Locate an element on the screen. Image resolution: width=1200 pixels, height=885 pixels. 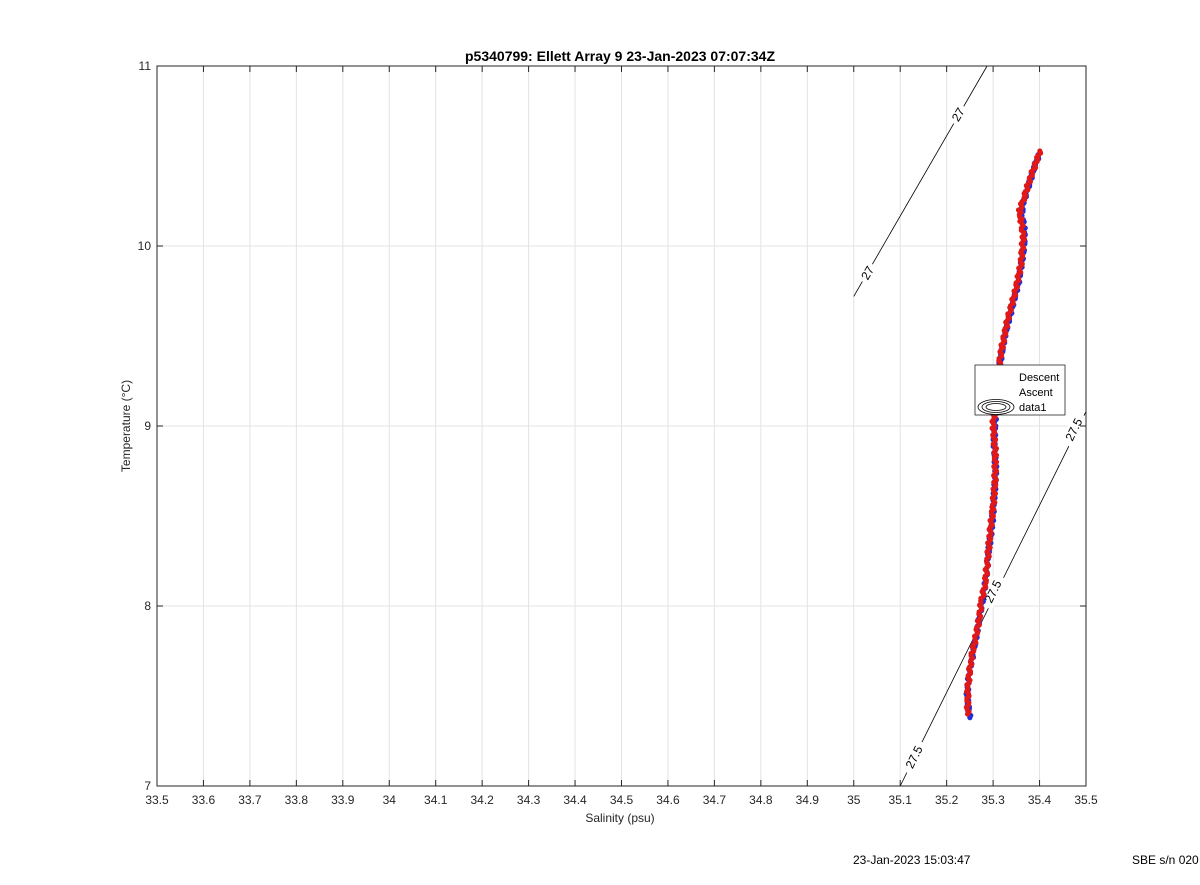
x-tick-label: 34.9 is located at coordinates (808, 800).